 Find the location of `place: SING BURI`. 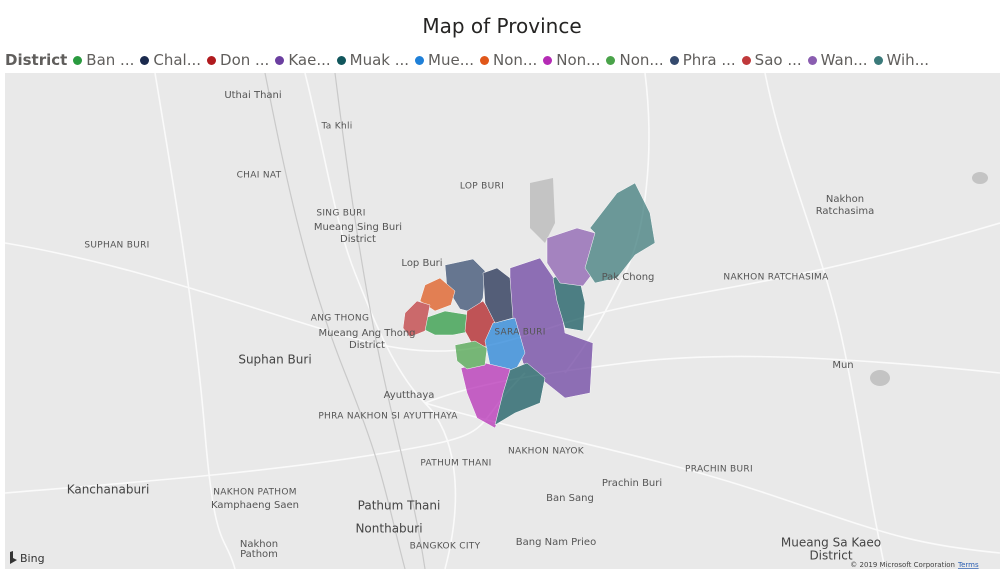

place: SING BURI is located at coordinates (340, 214).